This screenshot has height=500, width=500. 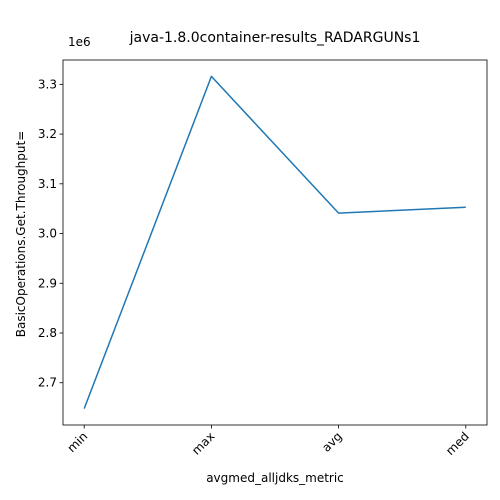 I want to click on y-tick-label: 3.2, so click(x=47, y=134).